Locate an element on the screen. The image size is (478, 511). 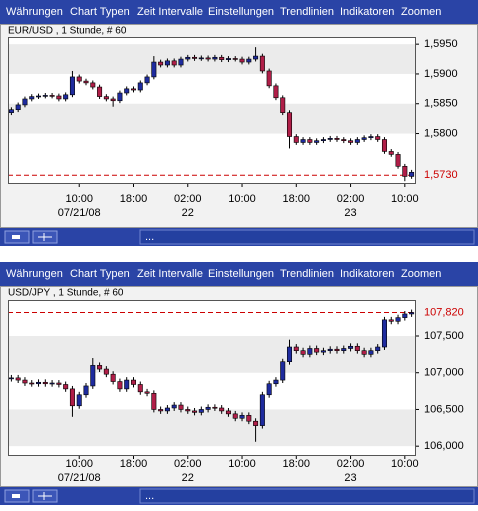
y-tick-label: 1,5950 is located at coordinates (441, 44).